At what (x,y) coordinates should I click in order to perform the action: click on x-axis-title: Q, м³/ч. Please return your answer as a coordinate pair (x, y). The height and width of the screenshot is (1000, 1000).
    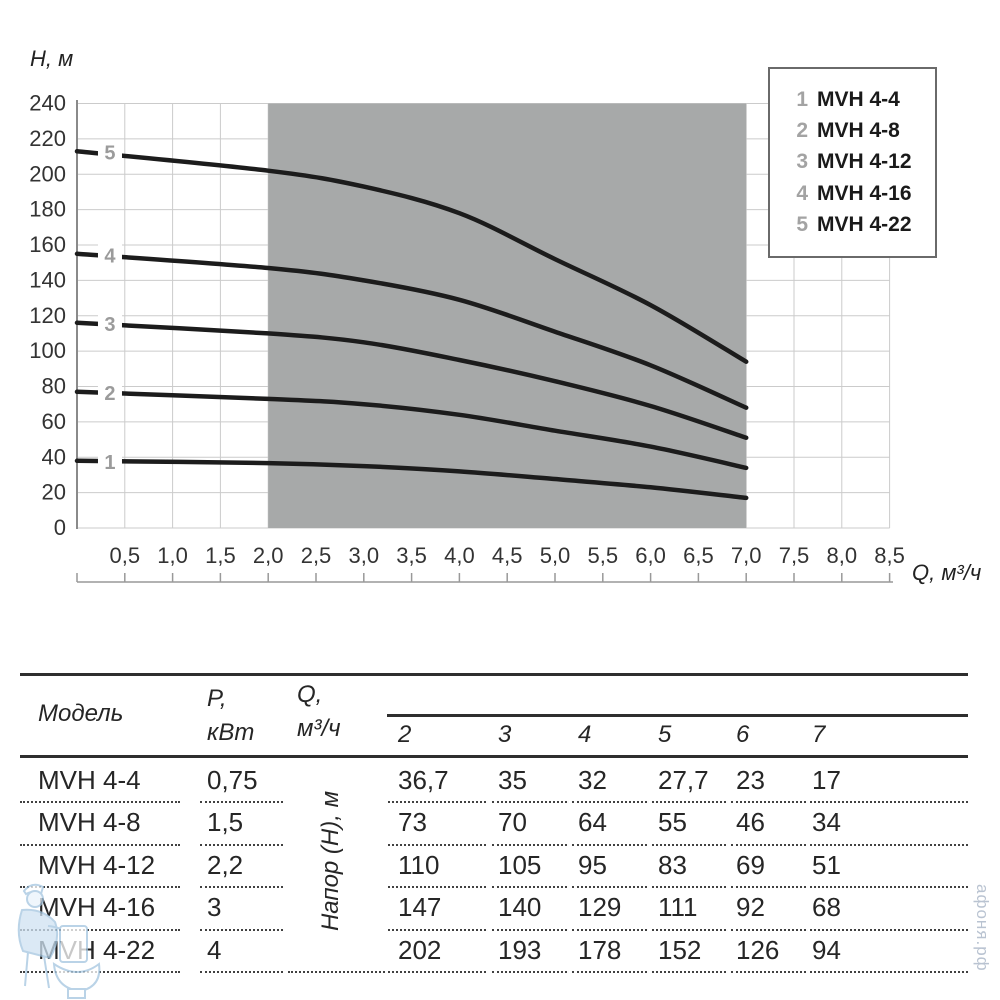
    Looking at the image, I should click on (946, 572).